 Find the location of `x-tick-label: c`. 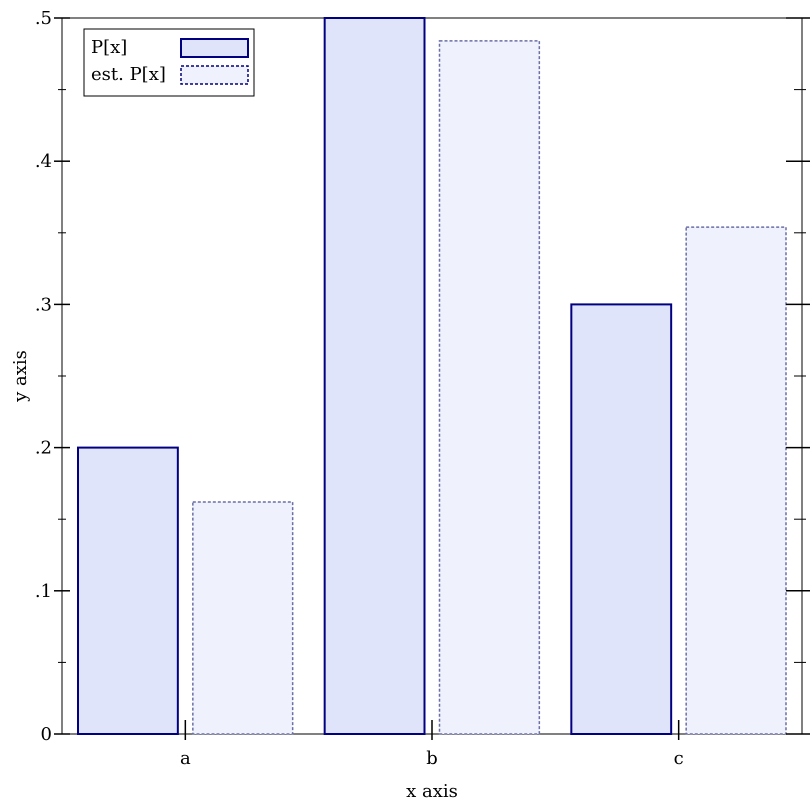

x-tick-label: c is located at coordinates (679, 758).